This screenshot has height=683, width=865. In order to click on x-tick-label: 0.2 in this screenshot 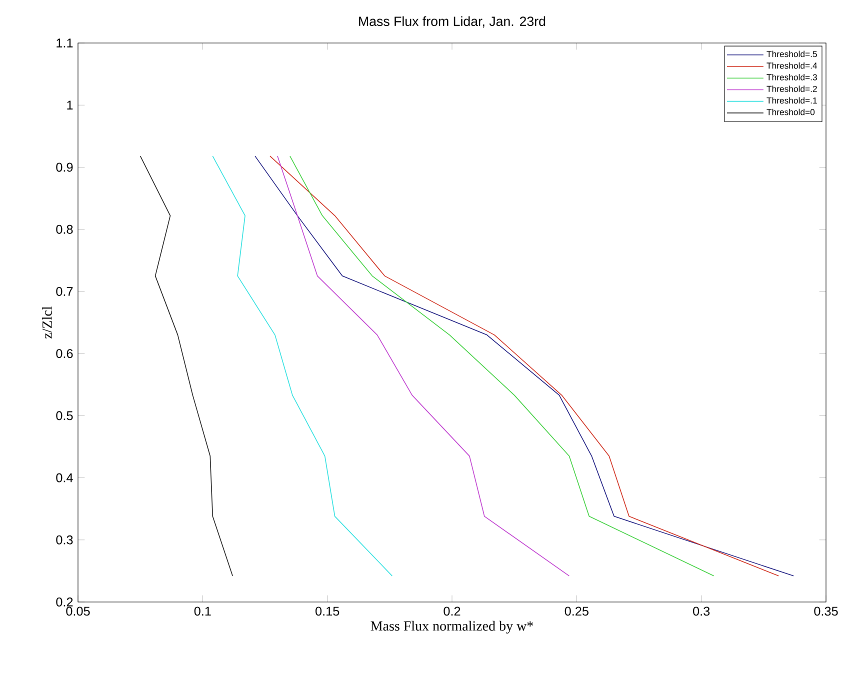, I will do `click(452, 611)`.